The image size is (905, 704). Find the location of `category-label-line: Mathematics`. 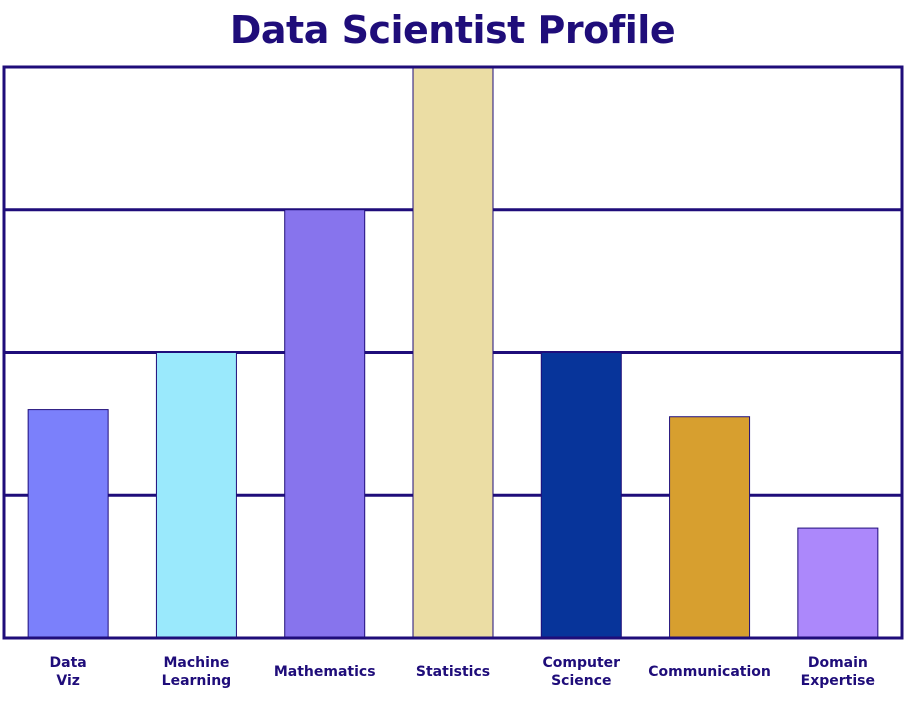

category-label-line: Mathematics is located at coordinates (325, 672).